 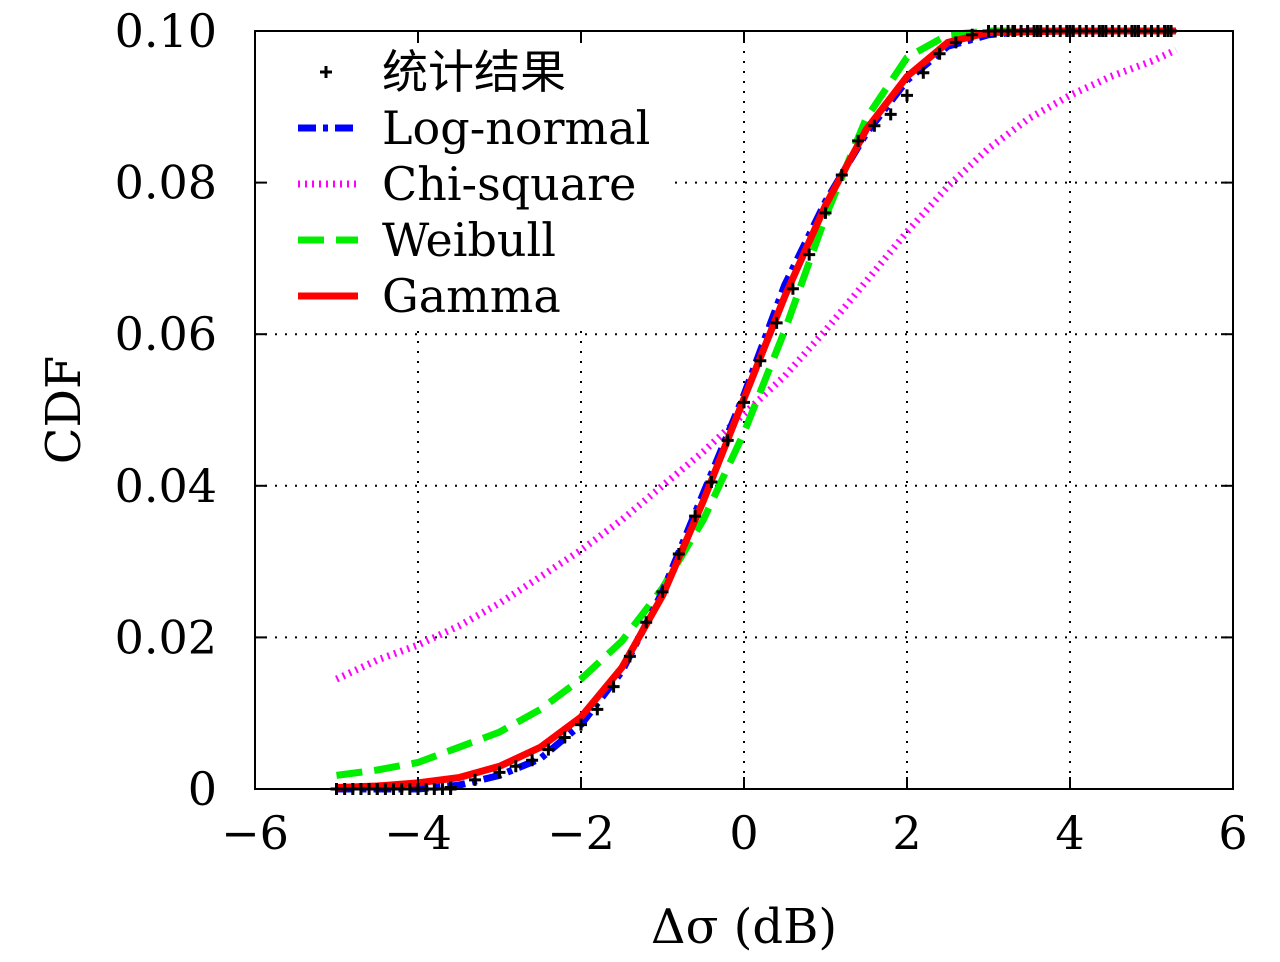 I want to click on y-tick-label: 0.06, so click(x=166, y=334).